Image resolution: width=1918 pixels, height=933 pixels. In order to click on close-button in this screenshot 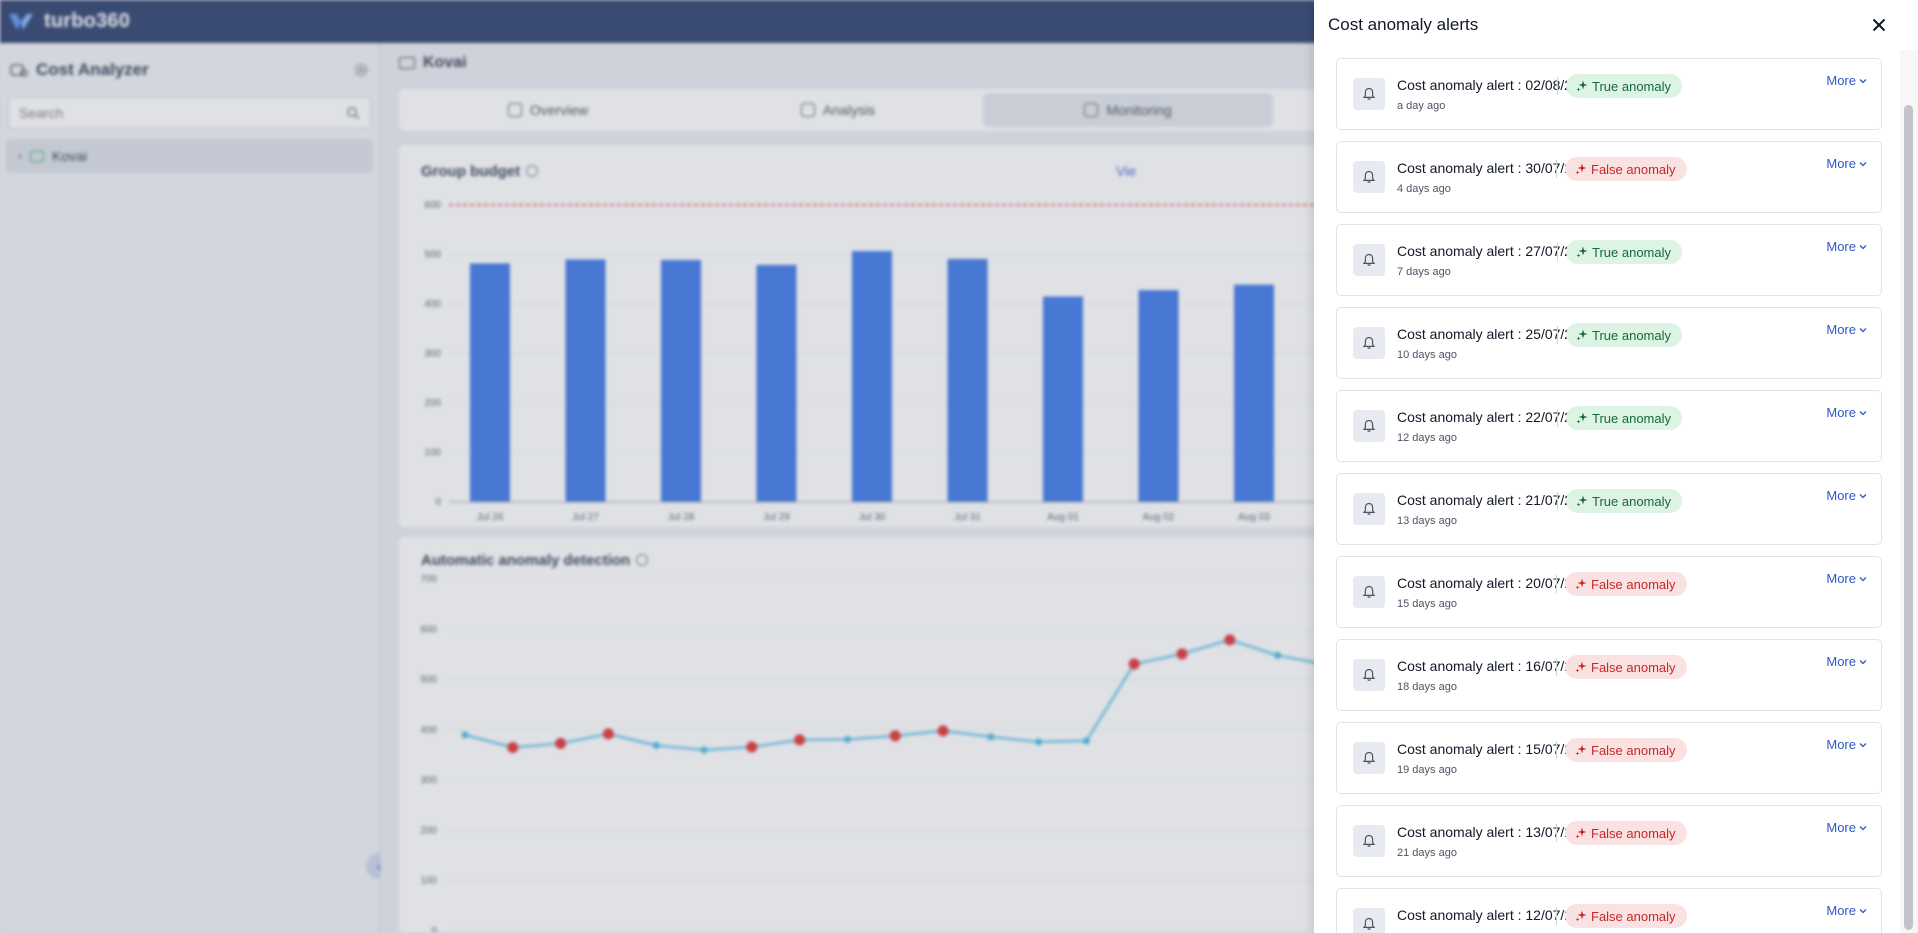, I will do `click(1879, 25)`.